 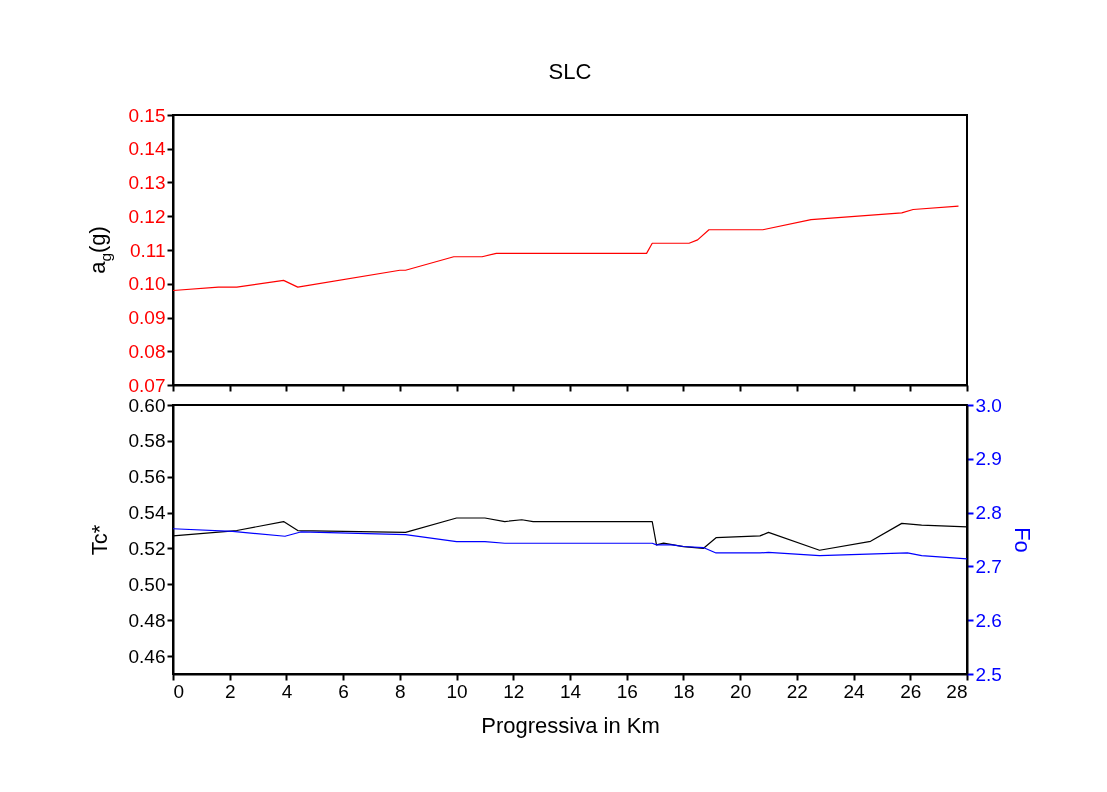 What do you see at coordinates (988, 566) in the screenshot?
I see `y2-tick-label: 2.7` at bounding box center [988, 566].